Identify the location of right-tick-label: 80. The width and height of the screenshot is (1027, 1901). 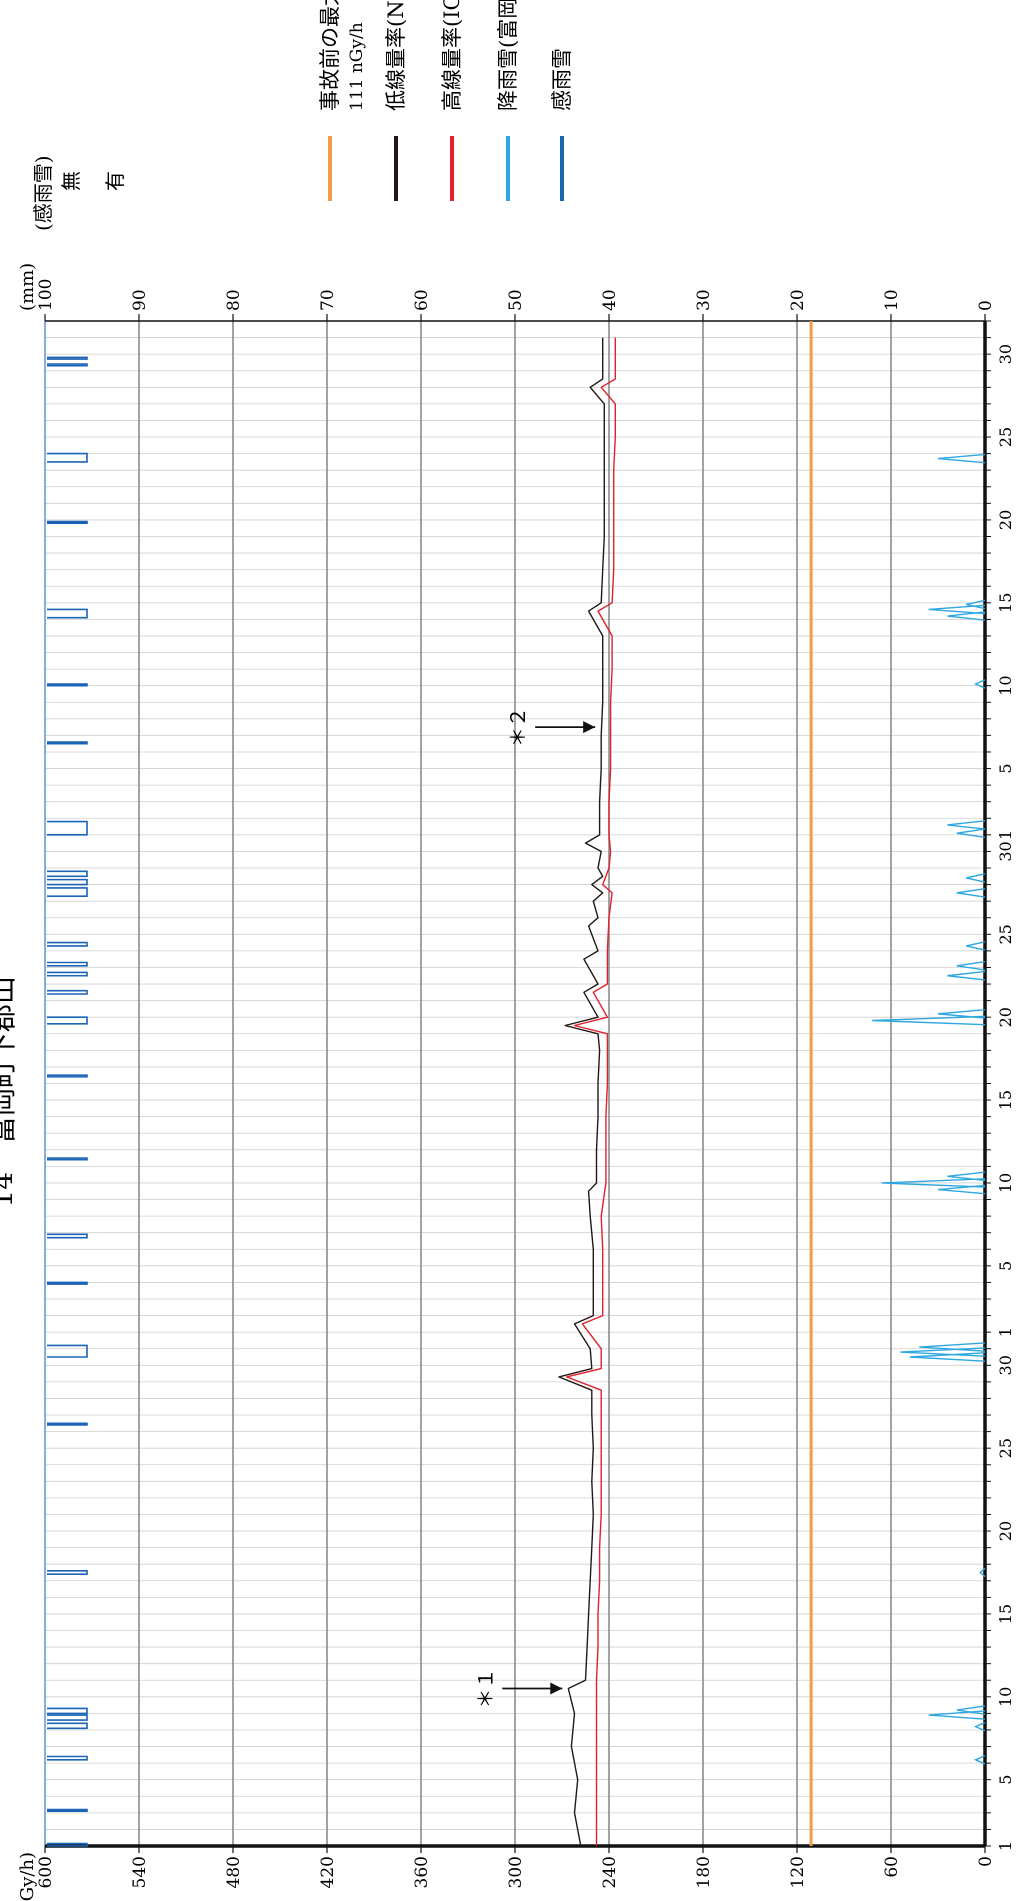
(234, 300).